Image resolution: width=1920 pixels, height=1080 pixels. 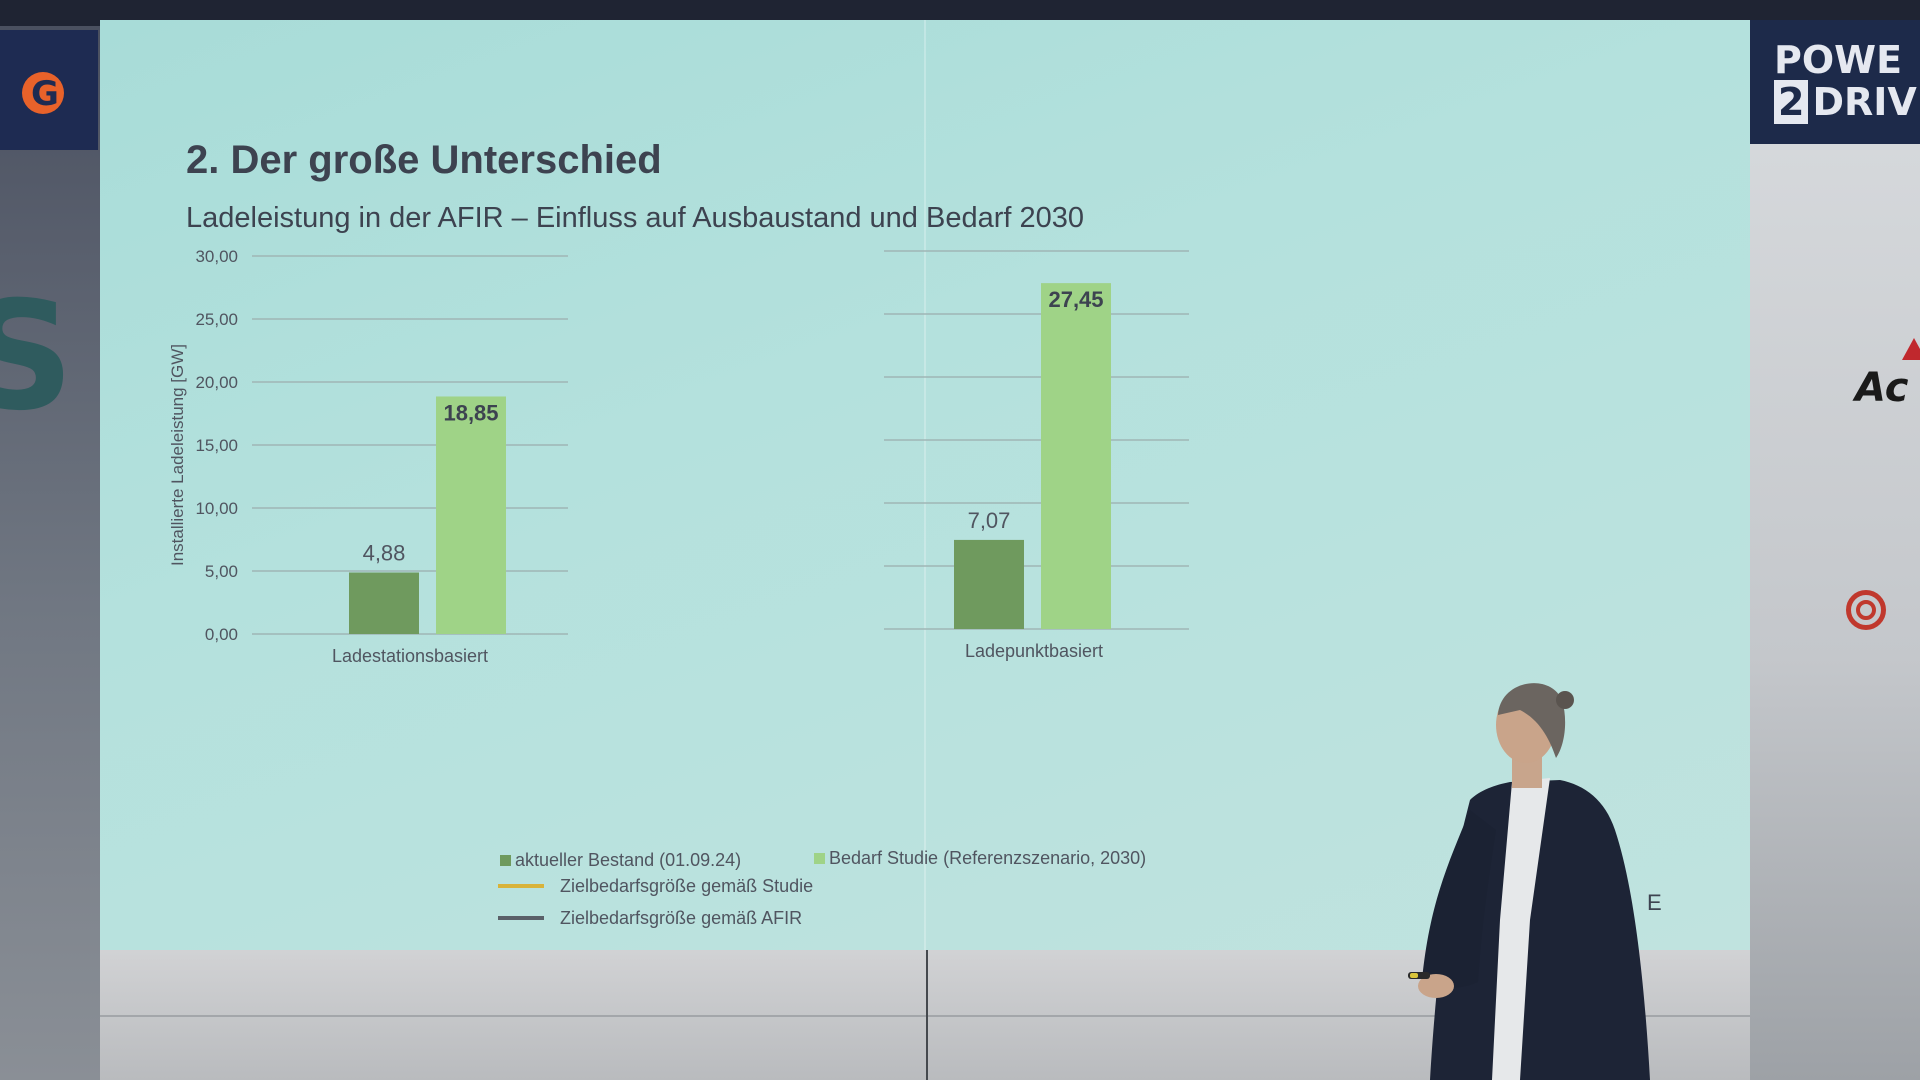 What do you see at coordinates (1838, 60) in the screenshot?
I see `sponsor-name-line1: POWE` at bounding box center [1838, 60].